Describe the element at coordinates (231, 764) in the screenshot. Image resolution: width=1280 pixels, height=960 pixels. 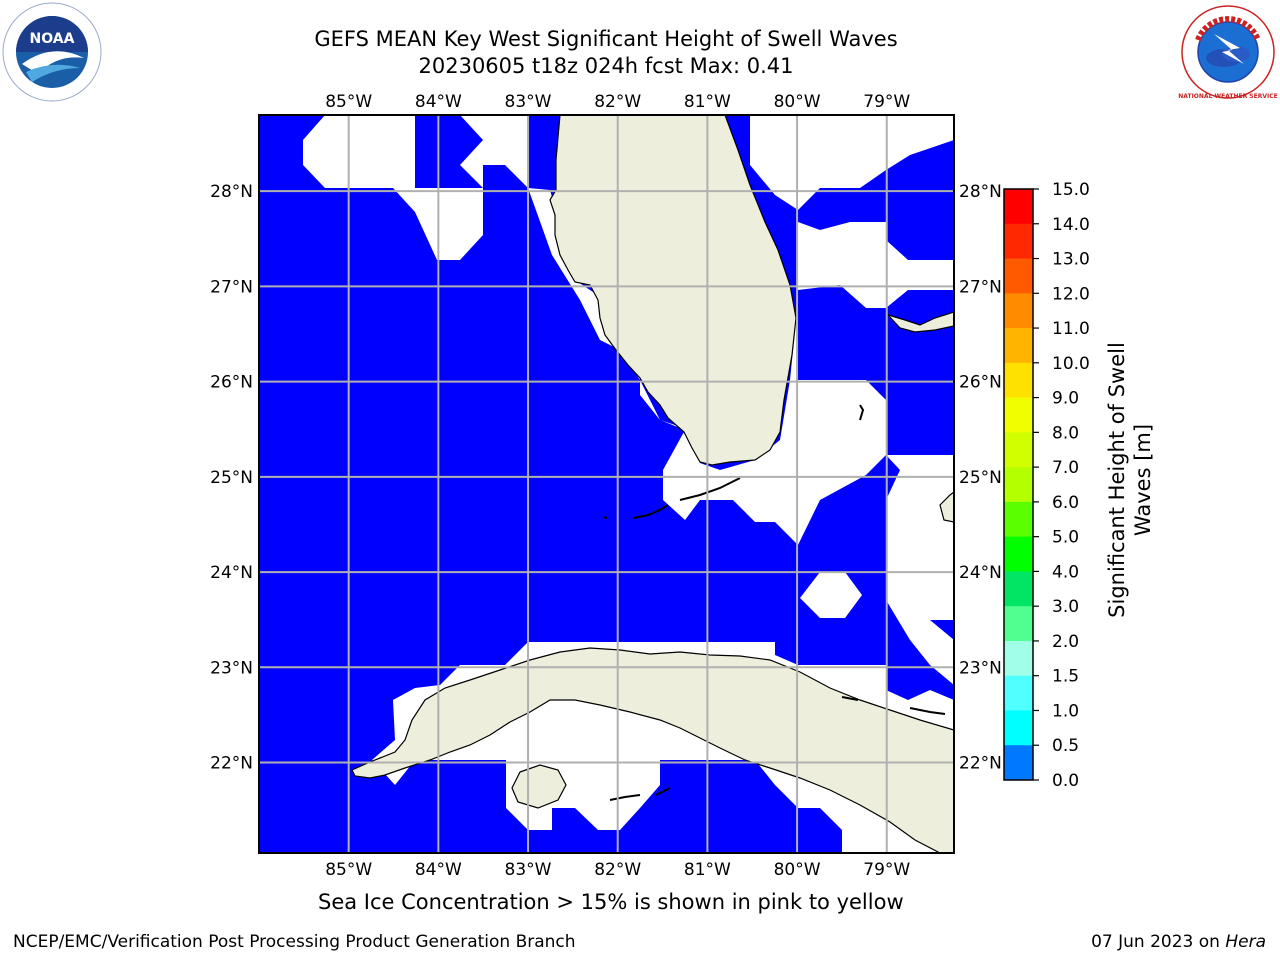
I see `lat-tick-label-left: 22°N` at that location.